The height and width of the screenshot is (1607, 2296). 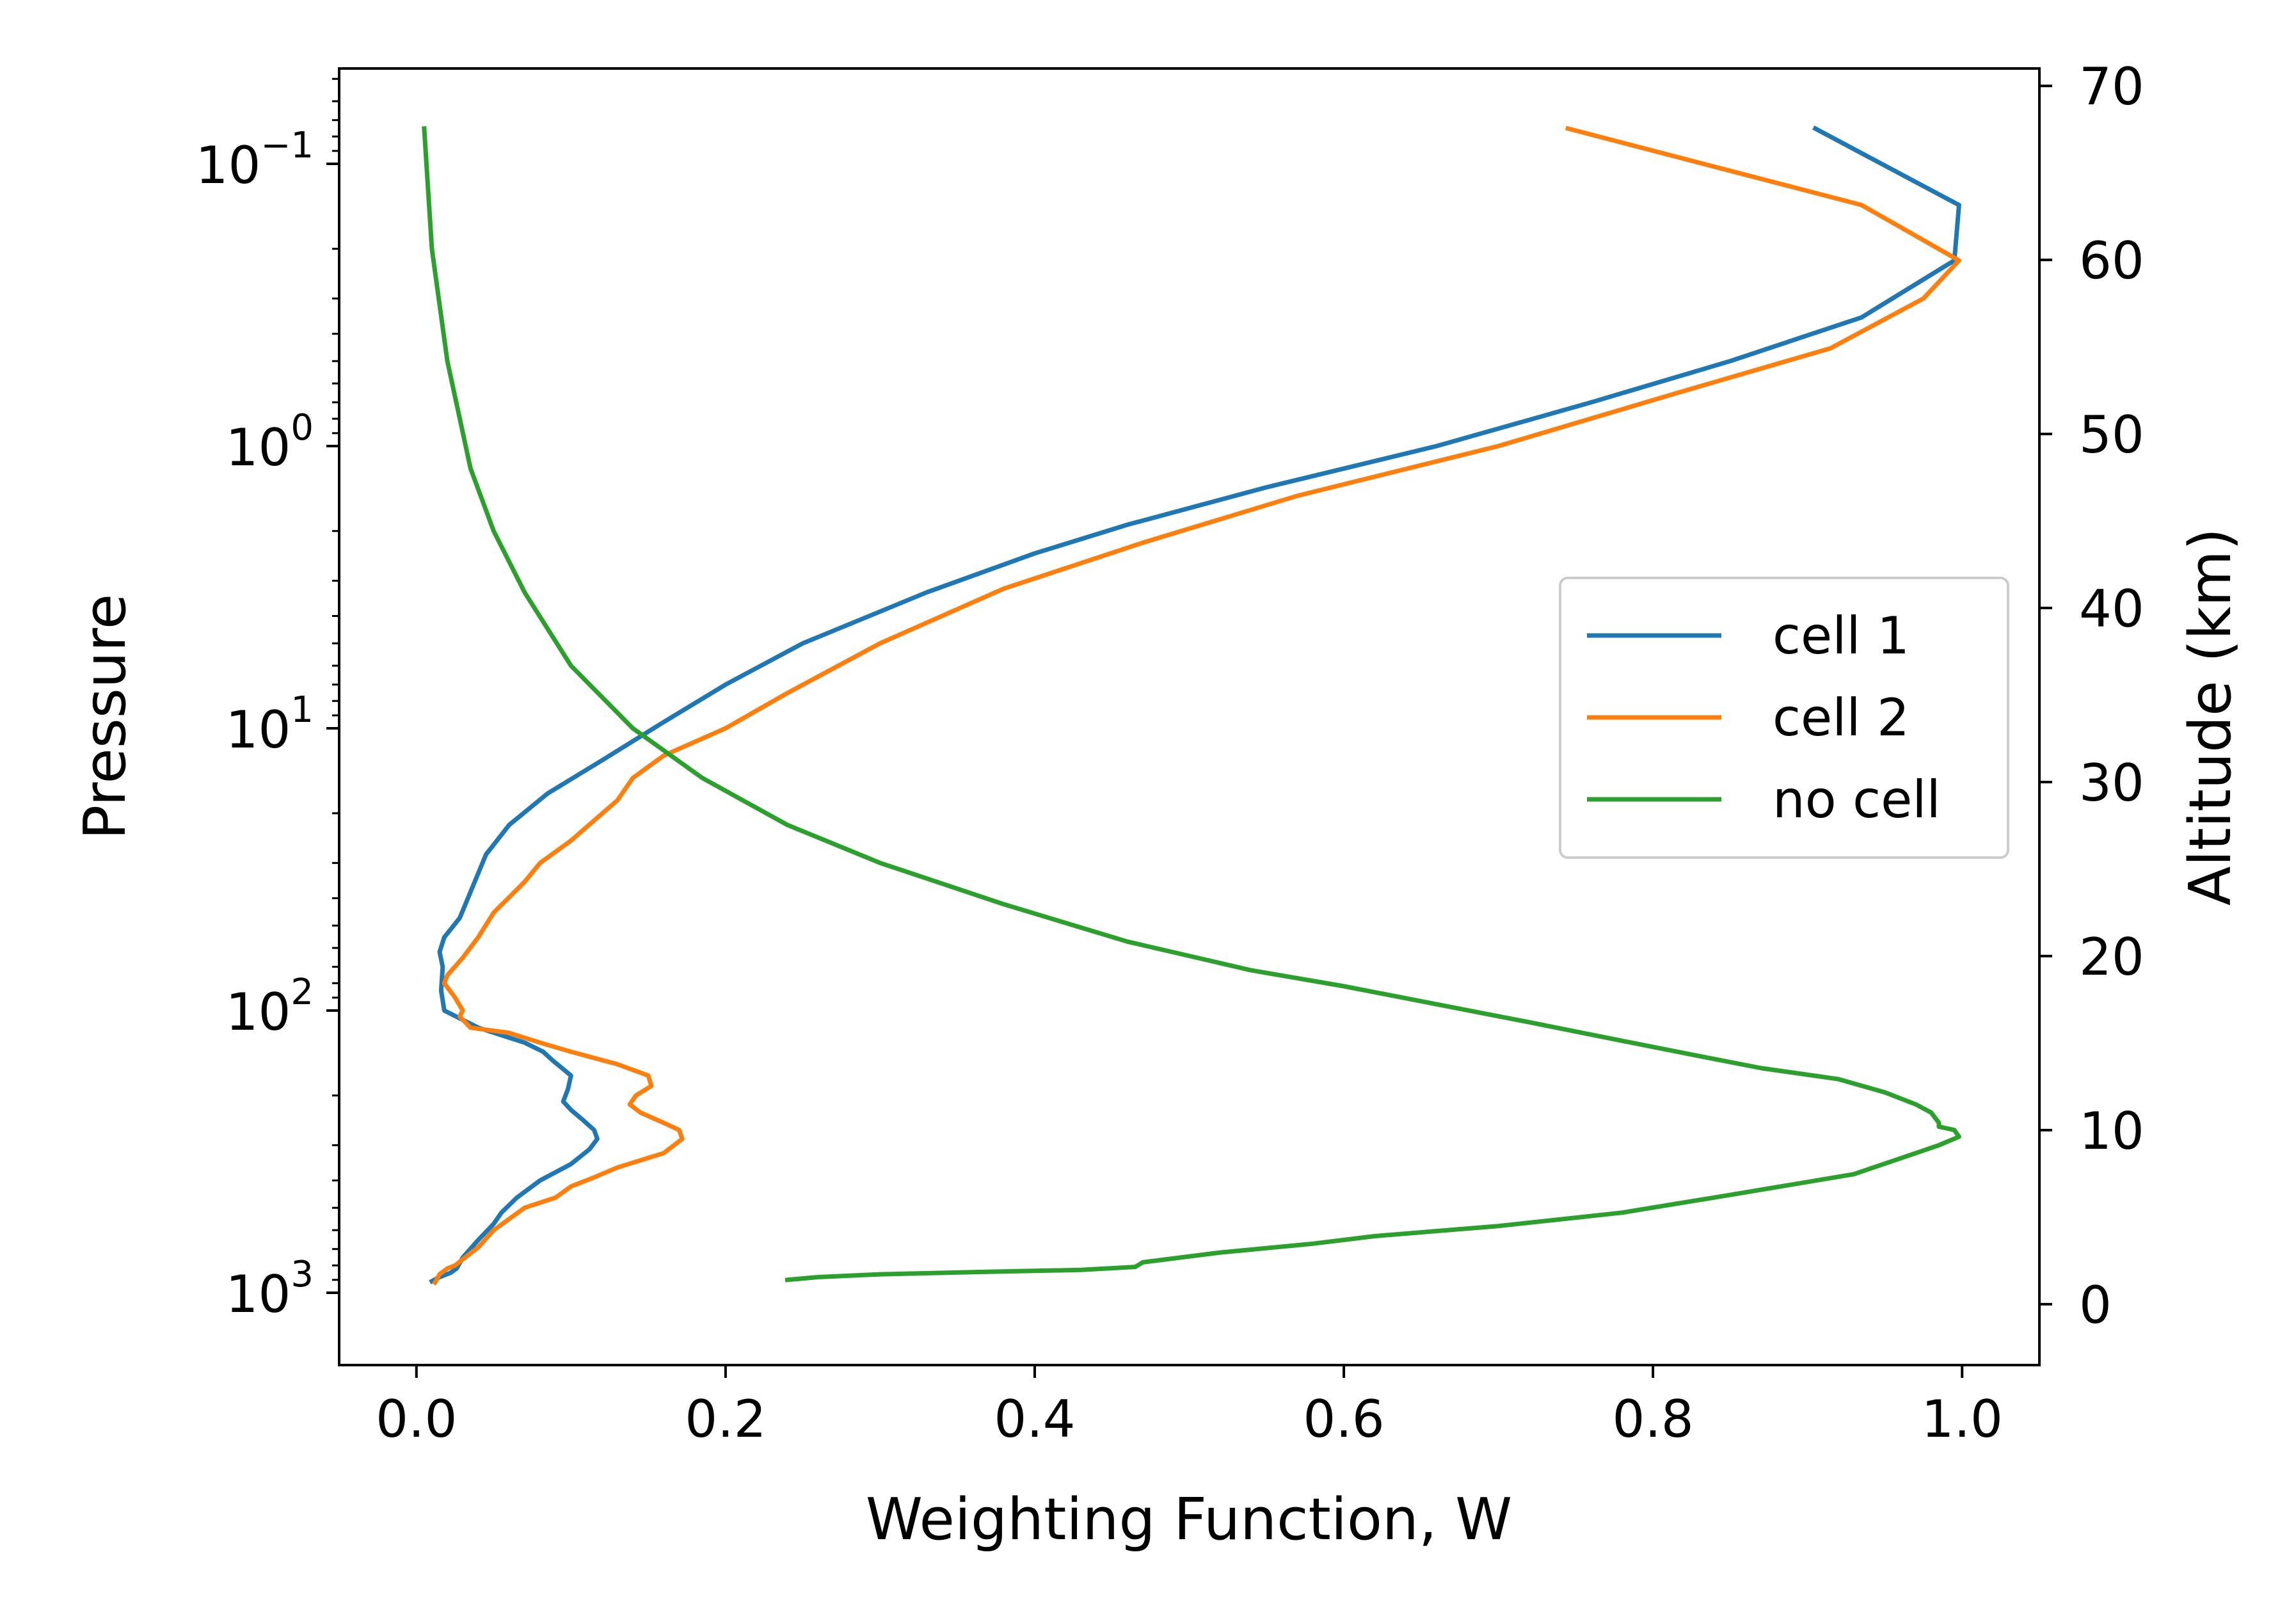 I want to click on y-right-tick-label: 0, so click(x=2095, y=1305).